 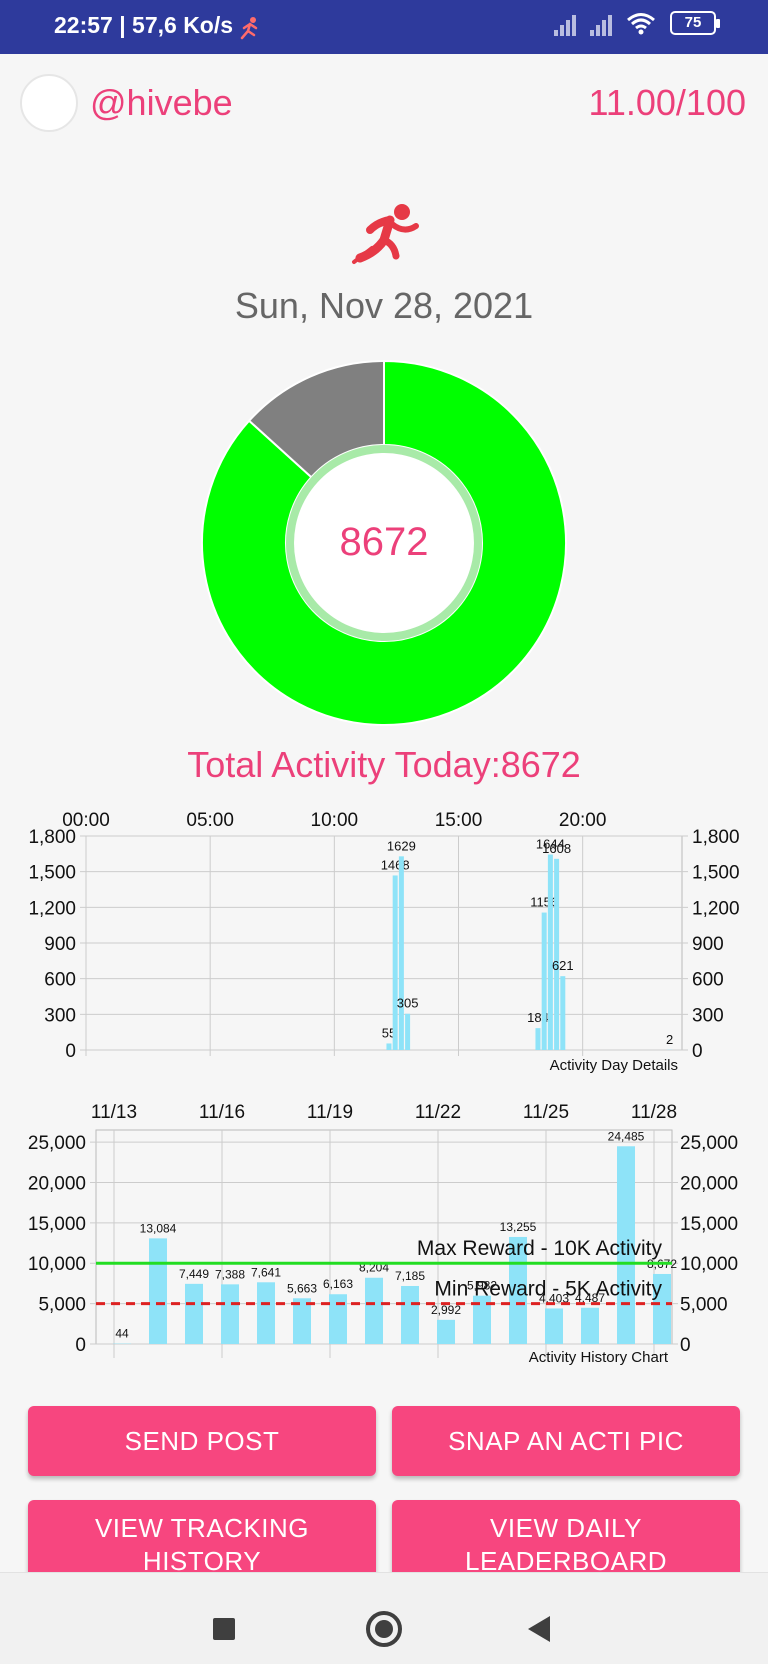 What do you see at coordinates (546, 1112) in the screenshot?
I see `x-tick-label: 11/25` at bounding box center [546, 1112].